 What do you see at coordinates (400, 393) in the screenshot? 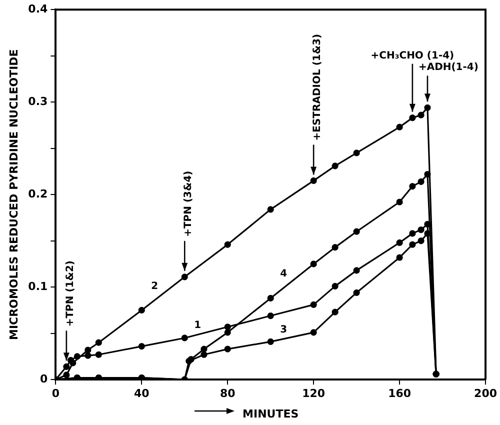
I see `x-tick-label: 160` at bounding box center [400, 393].